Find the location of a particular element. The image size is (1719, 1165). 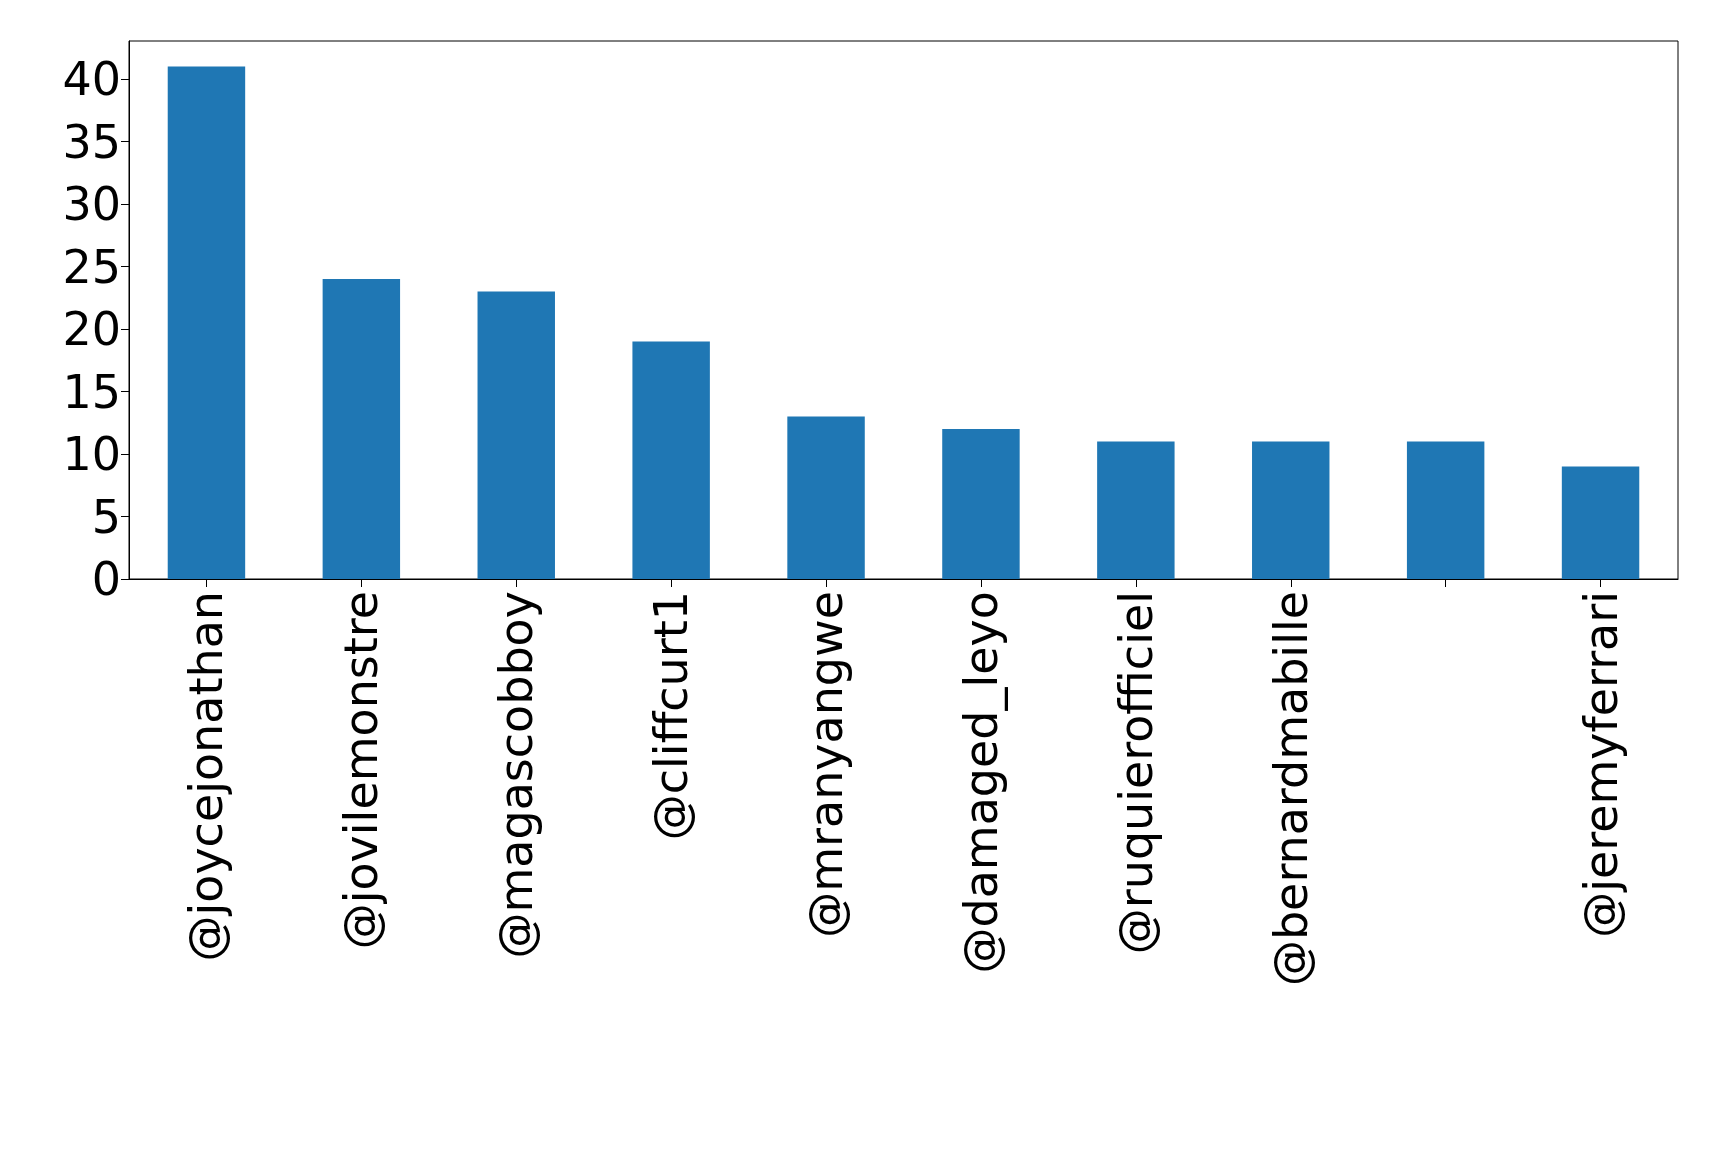

x-tick-label: @ruquierofficiel is located at coordinates (1135, 773).